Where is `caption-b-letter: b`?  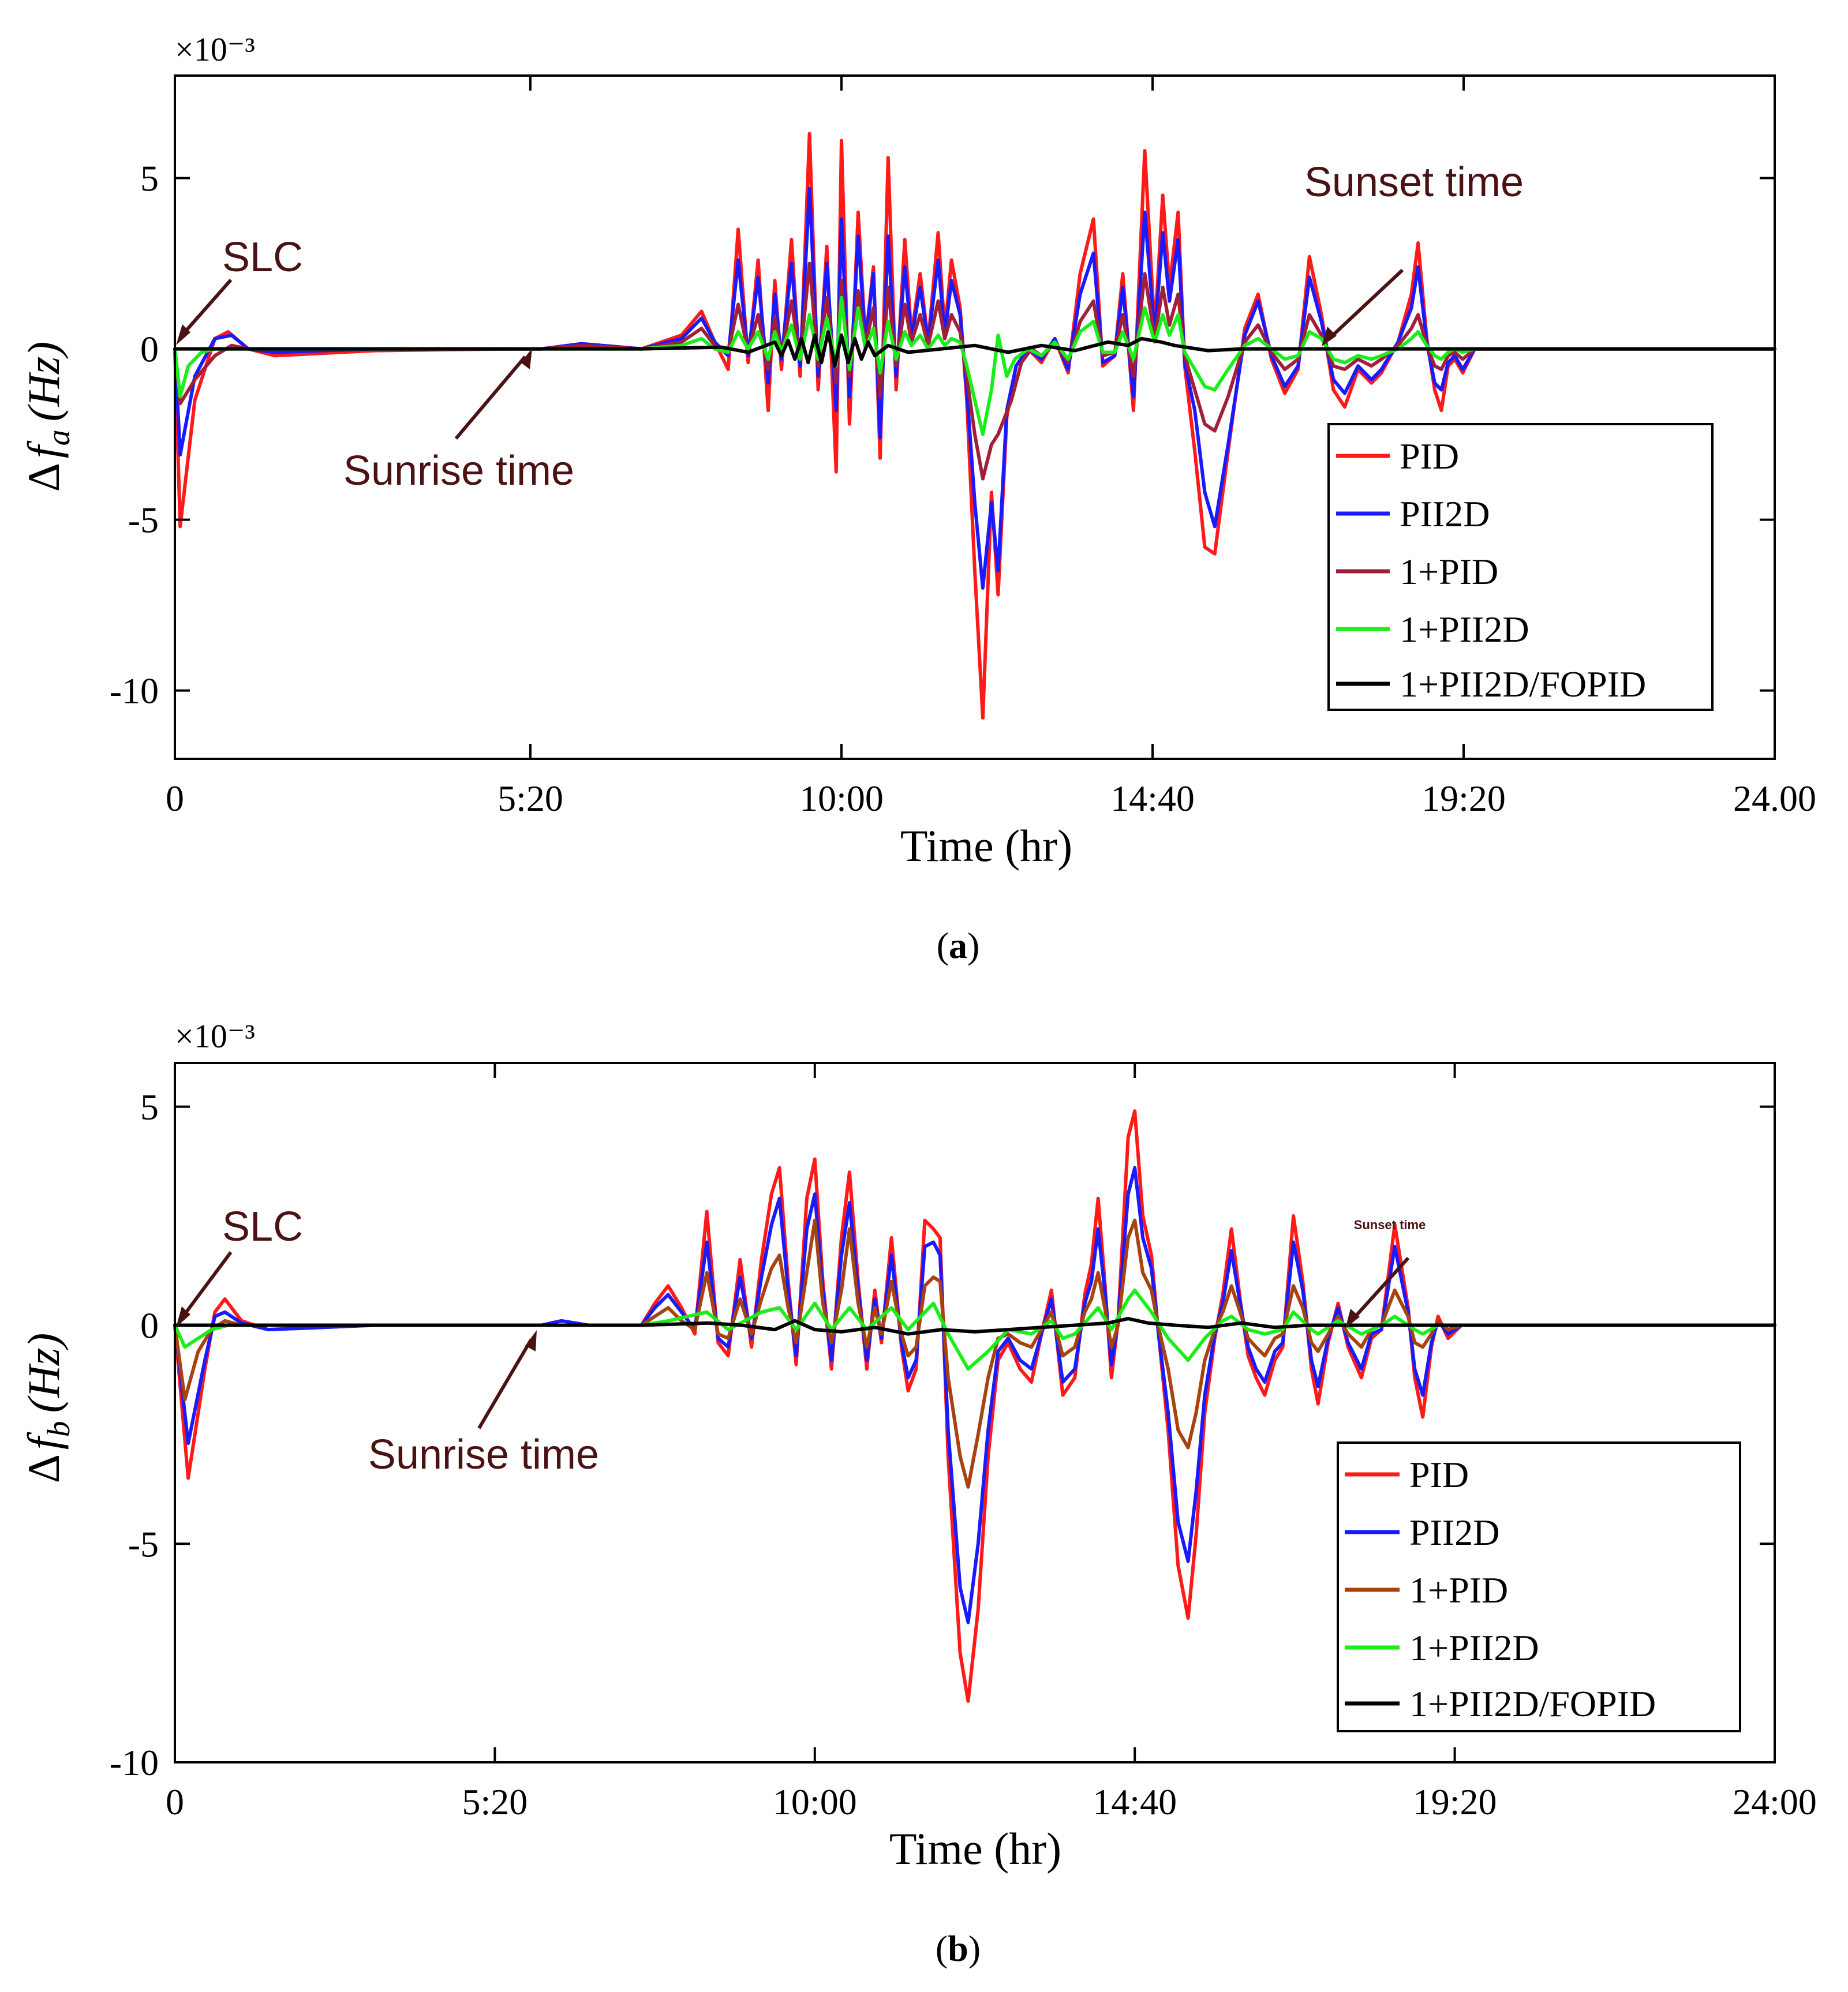
caption-b-letter: b is located at coordinates (958, 1948).